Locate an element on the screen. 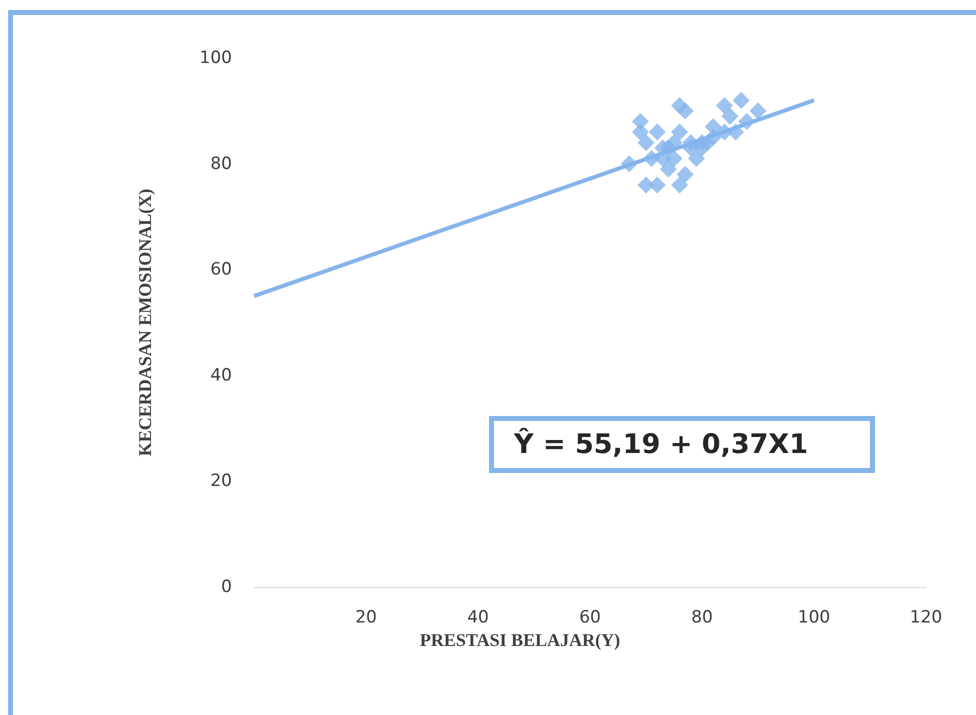 This screenshot has width=976, height=715. y-axis-title: KECERDASAN EMOSIONAL(X) is located at coordinates (145, 322).